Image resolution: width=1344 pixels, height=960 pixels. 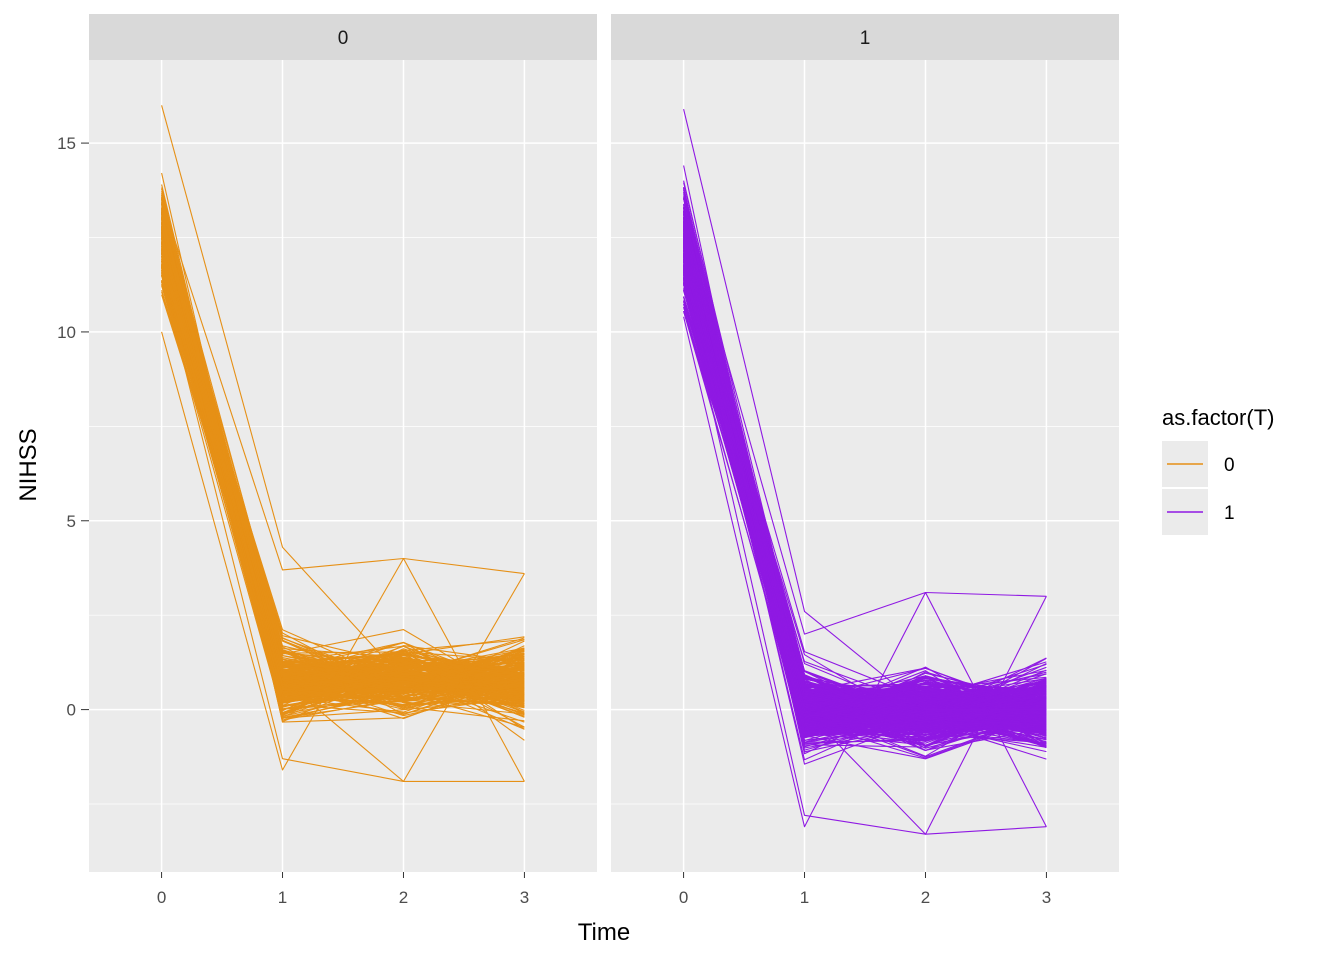 What do you see at coordinates (1218, 470) in the screenshot?
I see `legend: as.factor(T) 0 1` at bounding box center [1218, 470].